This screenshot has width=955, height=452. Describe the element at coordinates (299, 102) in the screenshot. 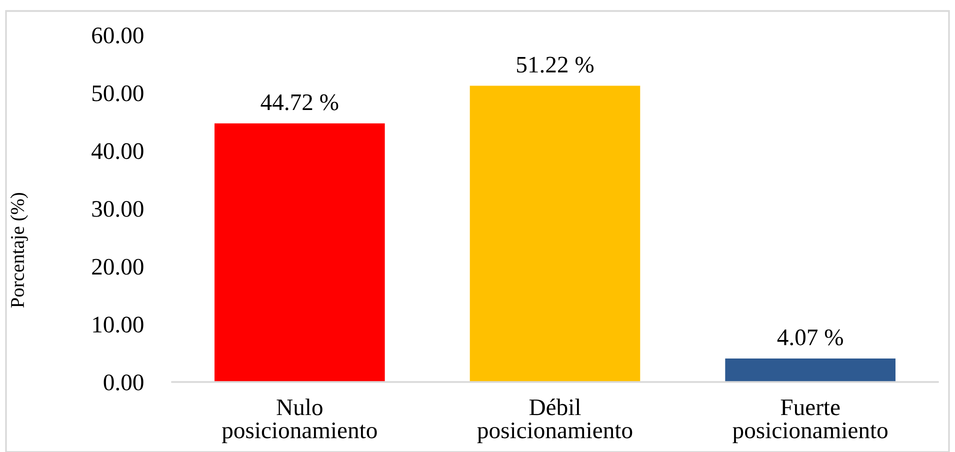

I see `data-label: 44.72 %` at that location.